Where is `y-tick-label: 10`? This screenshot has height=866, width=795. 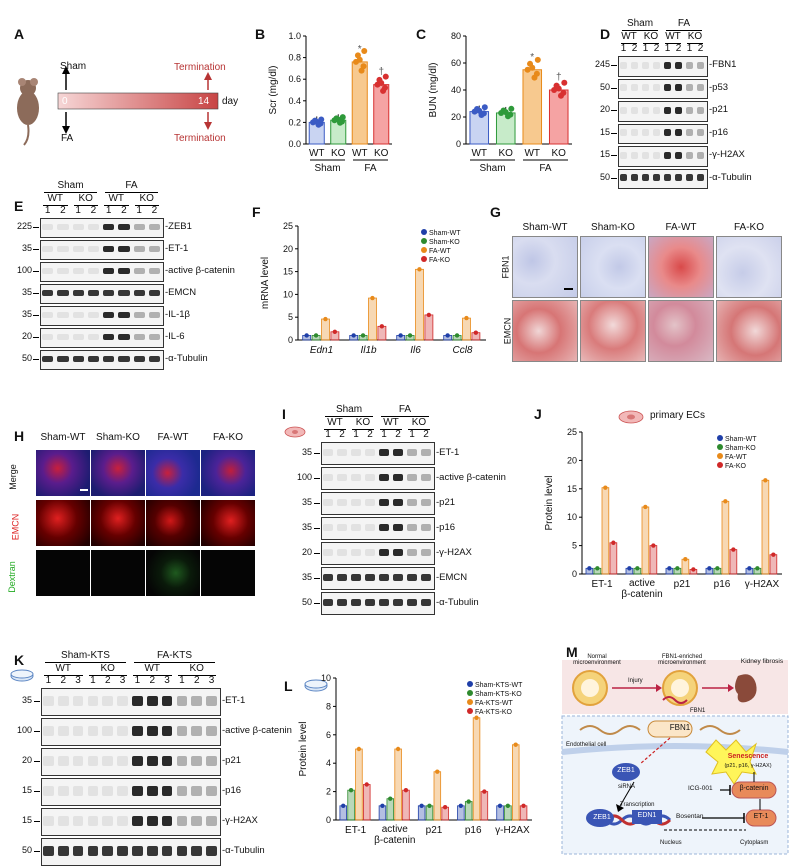
y-tick-label: 10 is located at coordinates (326, 678).